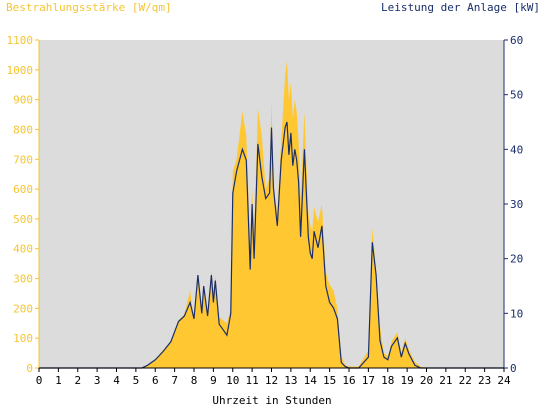  What do you see at coordinates (23, 279) in the screenshot?
I see `left-tick-label: 300` at bounding box center [23, 279].